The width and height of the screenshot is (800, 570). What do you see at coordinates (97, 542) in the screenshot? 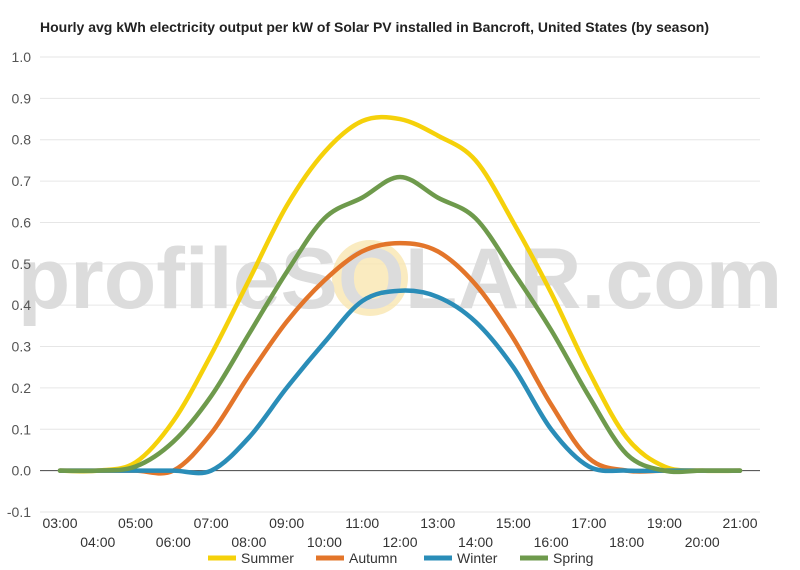
I see `x-tick-label: 04:00` at bounding box center [97, 542].